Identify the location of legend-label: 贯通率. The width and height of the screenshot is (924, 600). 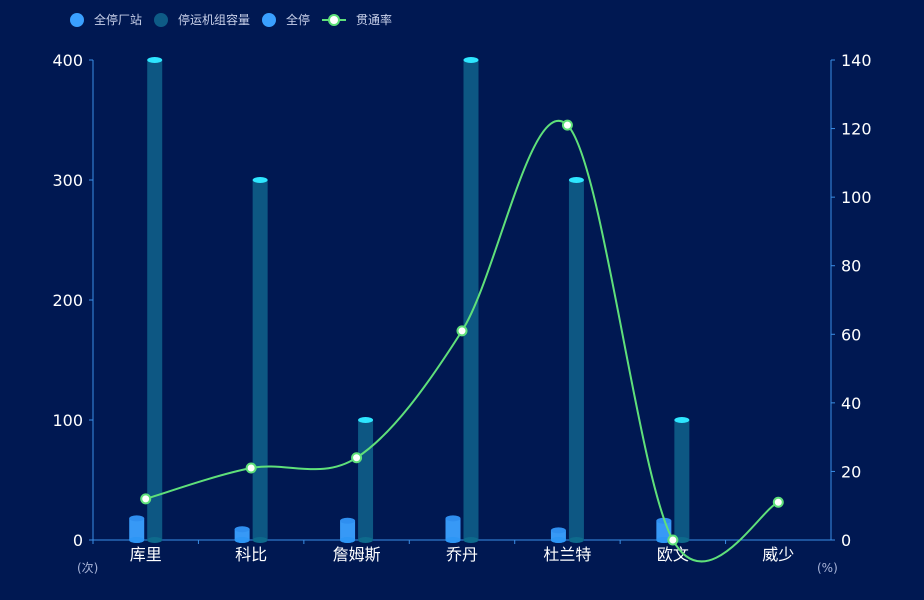
(374, 19).